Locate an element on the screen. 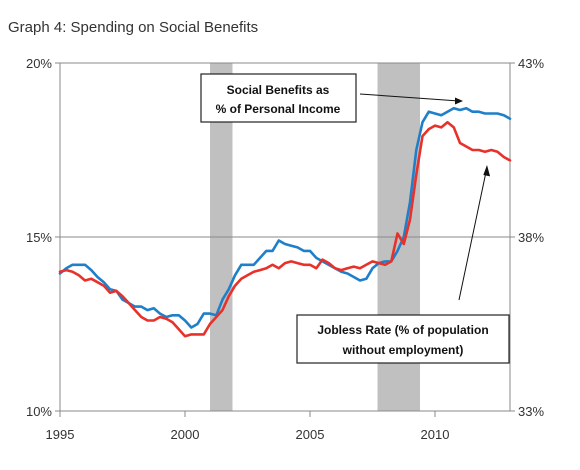 The width and height of the screenshot is (580, 470). annotation-jobless-rate-line-1: Jobless Rate (% of population is located at coordinates (402, 330).